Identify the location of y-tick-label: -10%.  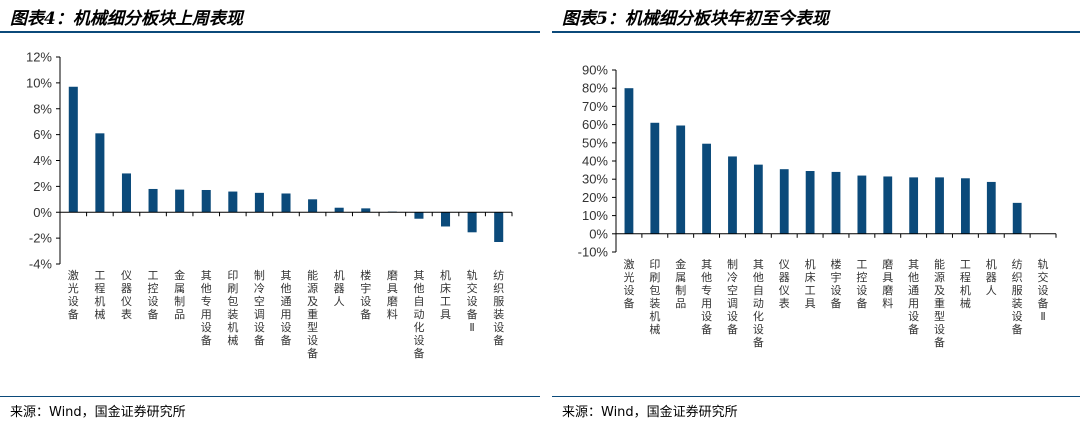
(593, 252).